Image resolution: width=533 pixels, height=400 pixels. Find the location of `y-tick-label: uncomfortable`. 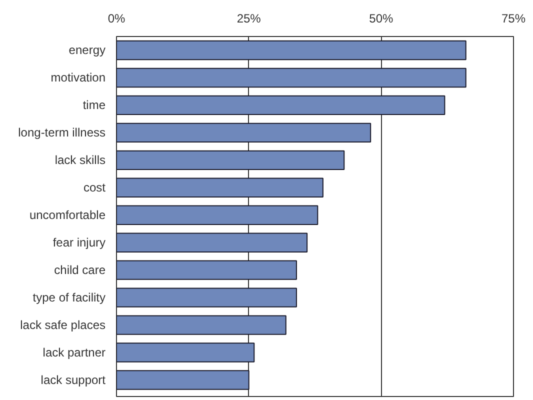

y-tick-label: uncomfortable is located at coordinates (67, 215).